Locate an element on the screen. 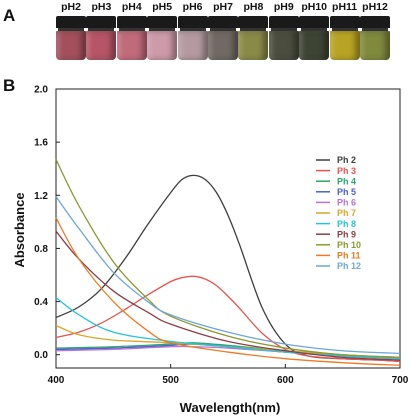 Image resolution: width=411 pixels, height=418 pixels. panel-b-label: B is located at coordinates (9, 85).